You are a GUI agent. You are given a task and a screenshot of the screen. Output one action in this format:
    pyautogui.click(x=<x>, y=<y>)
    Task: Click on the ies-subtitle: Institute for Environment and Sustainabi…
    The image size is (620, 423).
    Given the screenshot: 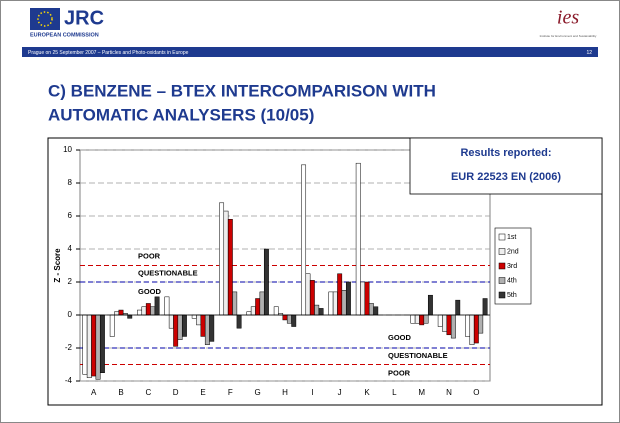 What is the action you would take?
    pyautogui.click(x=568, y=36)
    